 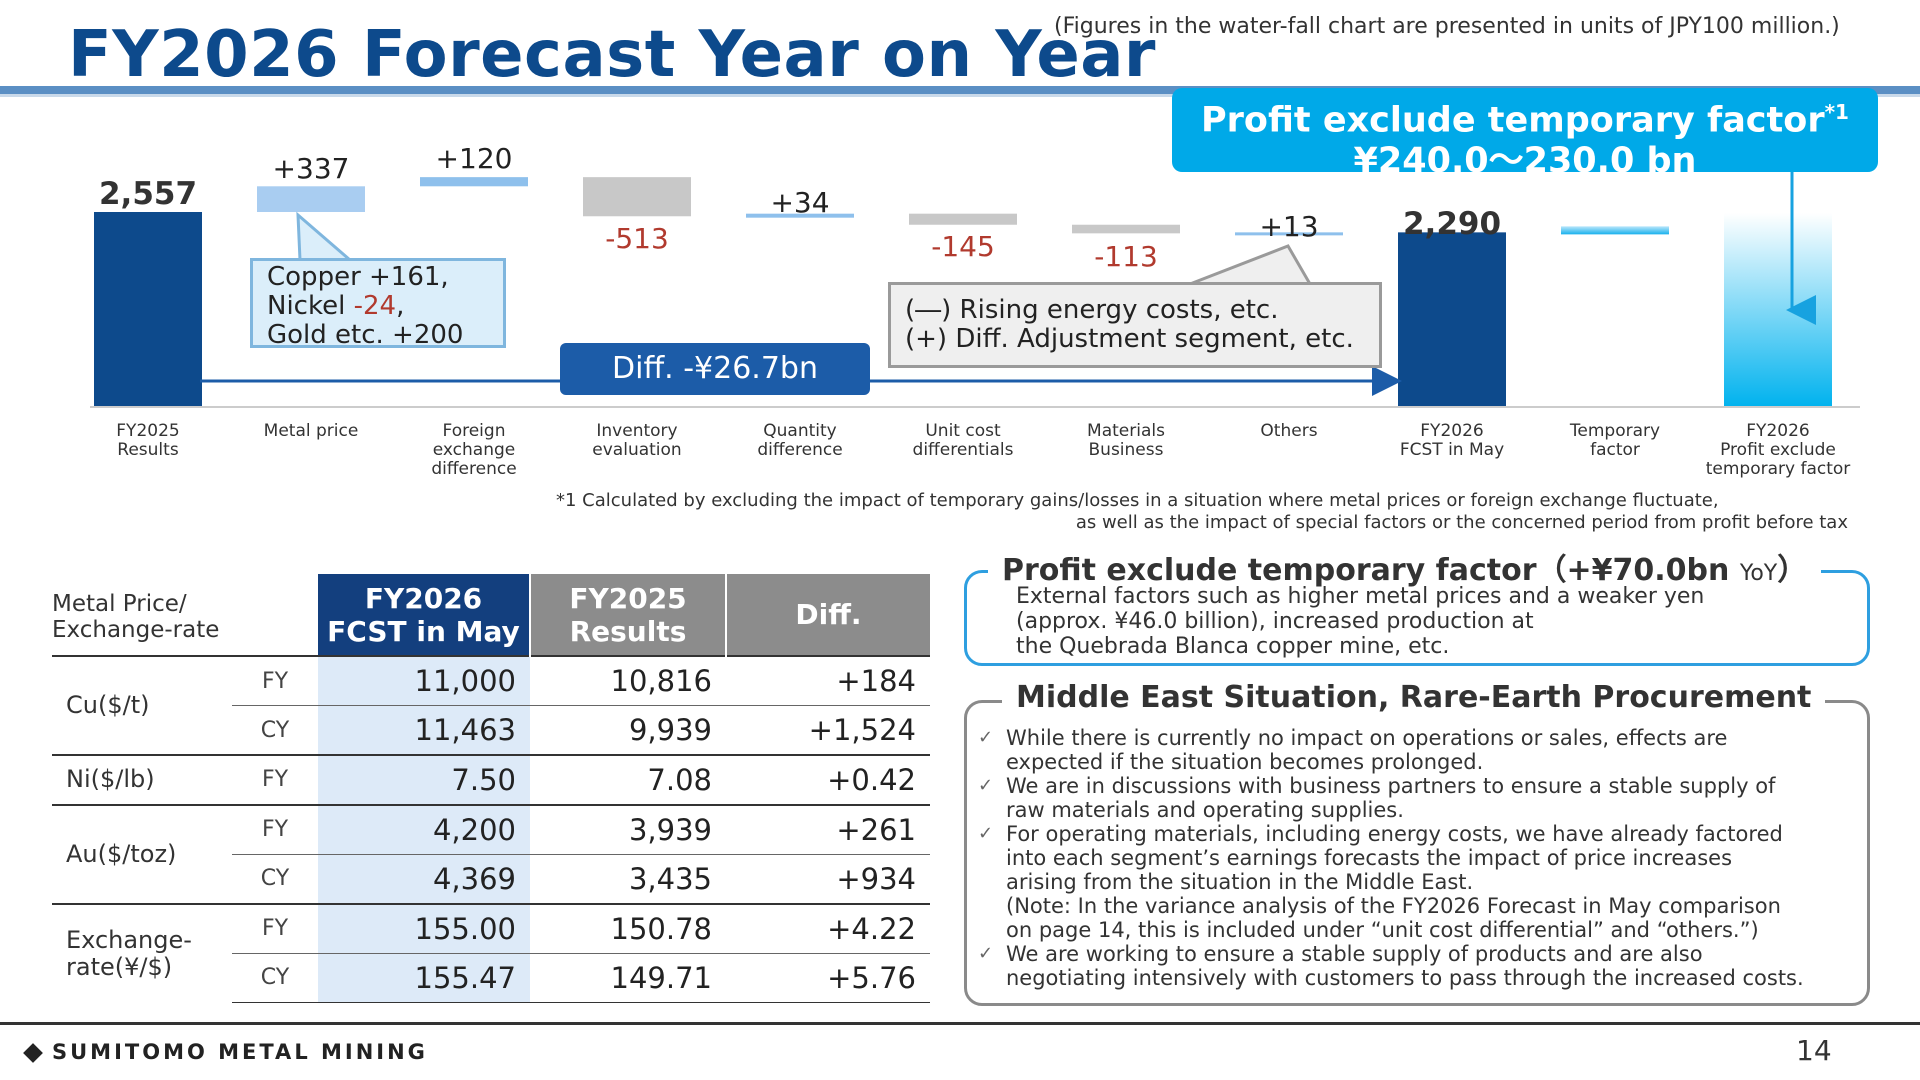 What do you see at coordinates (365, 335) in the screenshot?
I see `gold-text: Gold etc. +200` at bounding box center [365, 335].